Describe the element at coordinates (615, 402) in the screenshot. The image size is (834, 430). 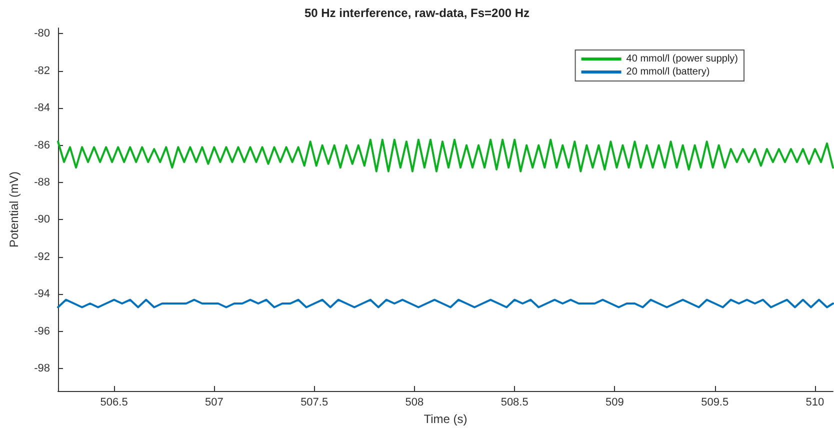
I see `x-tick-label: 509` at that location.